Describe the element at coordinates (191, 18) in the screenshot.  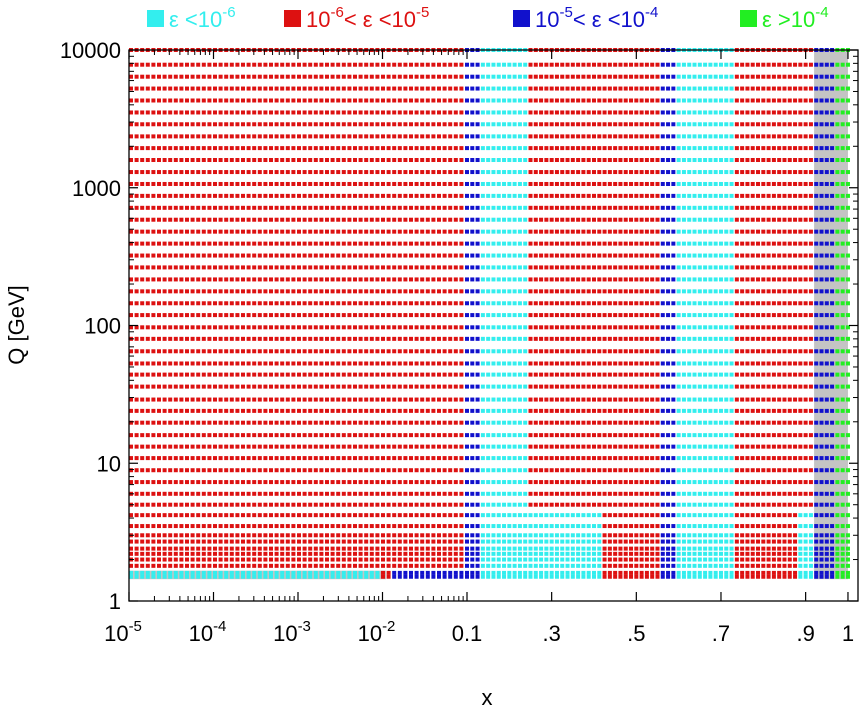
I see `legend-item-c1: ε <10-6` at that location.